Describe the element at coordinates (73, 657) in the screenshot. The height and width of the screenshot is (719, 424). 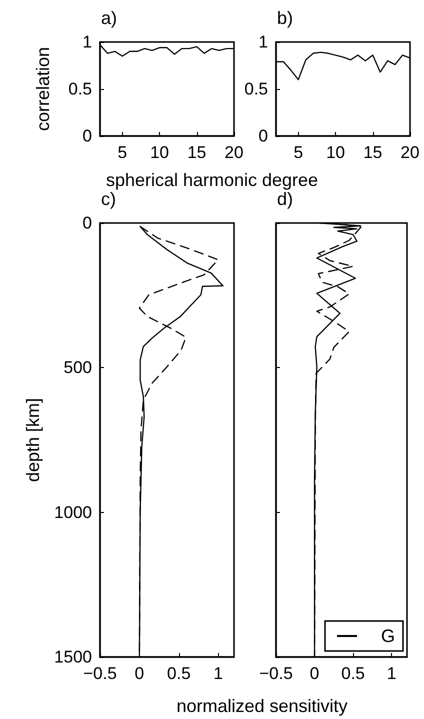
I see `y-tick-label: 1500` at that location.